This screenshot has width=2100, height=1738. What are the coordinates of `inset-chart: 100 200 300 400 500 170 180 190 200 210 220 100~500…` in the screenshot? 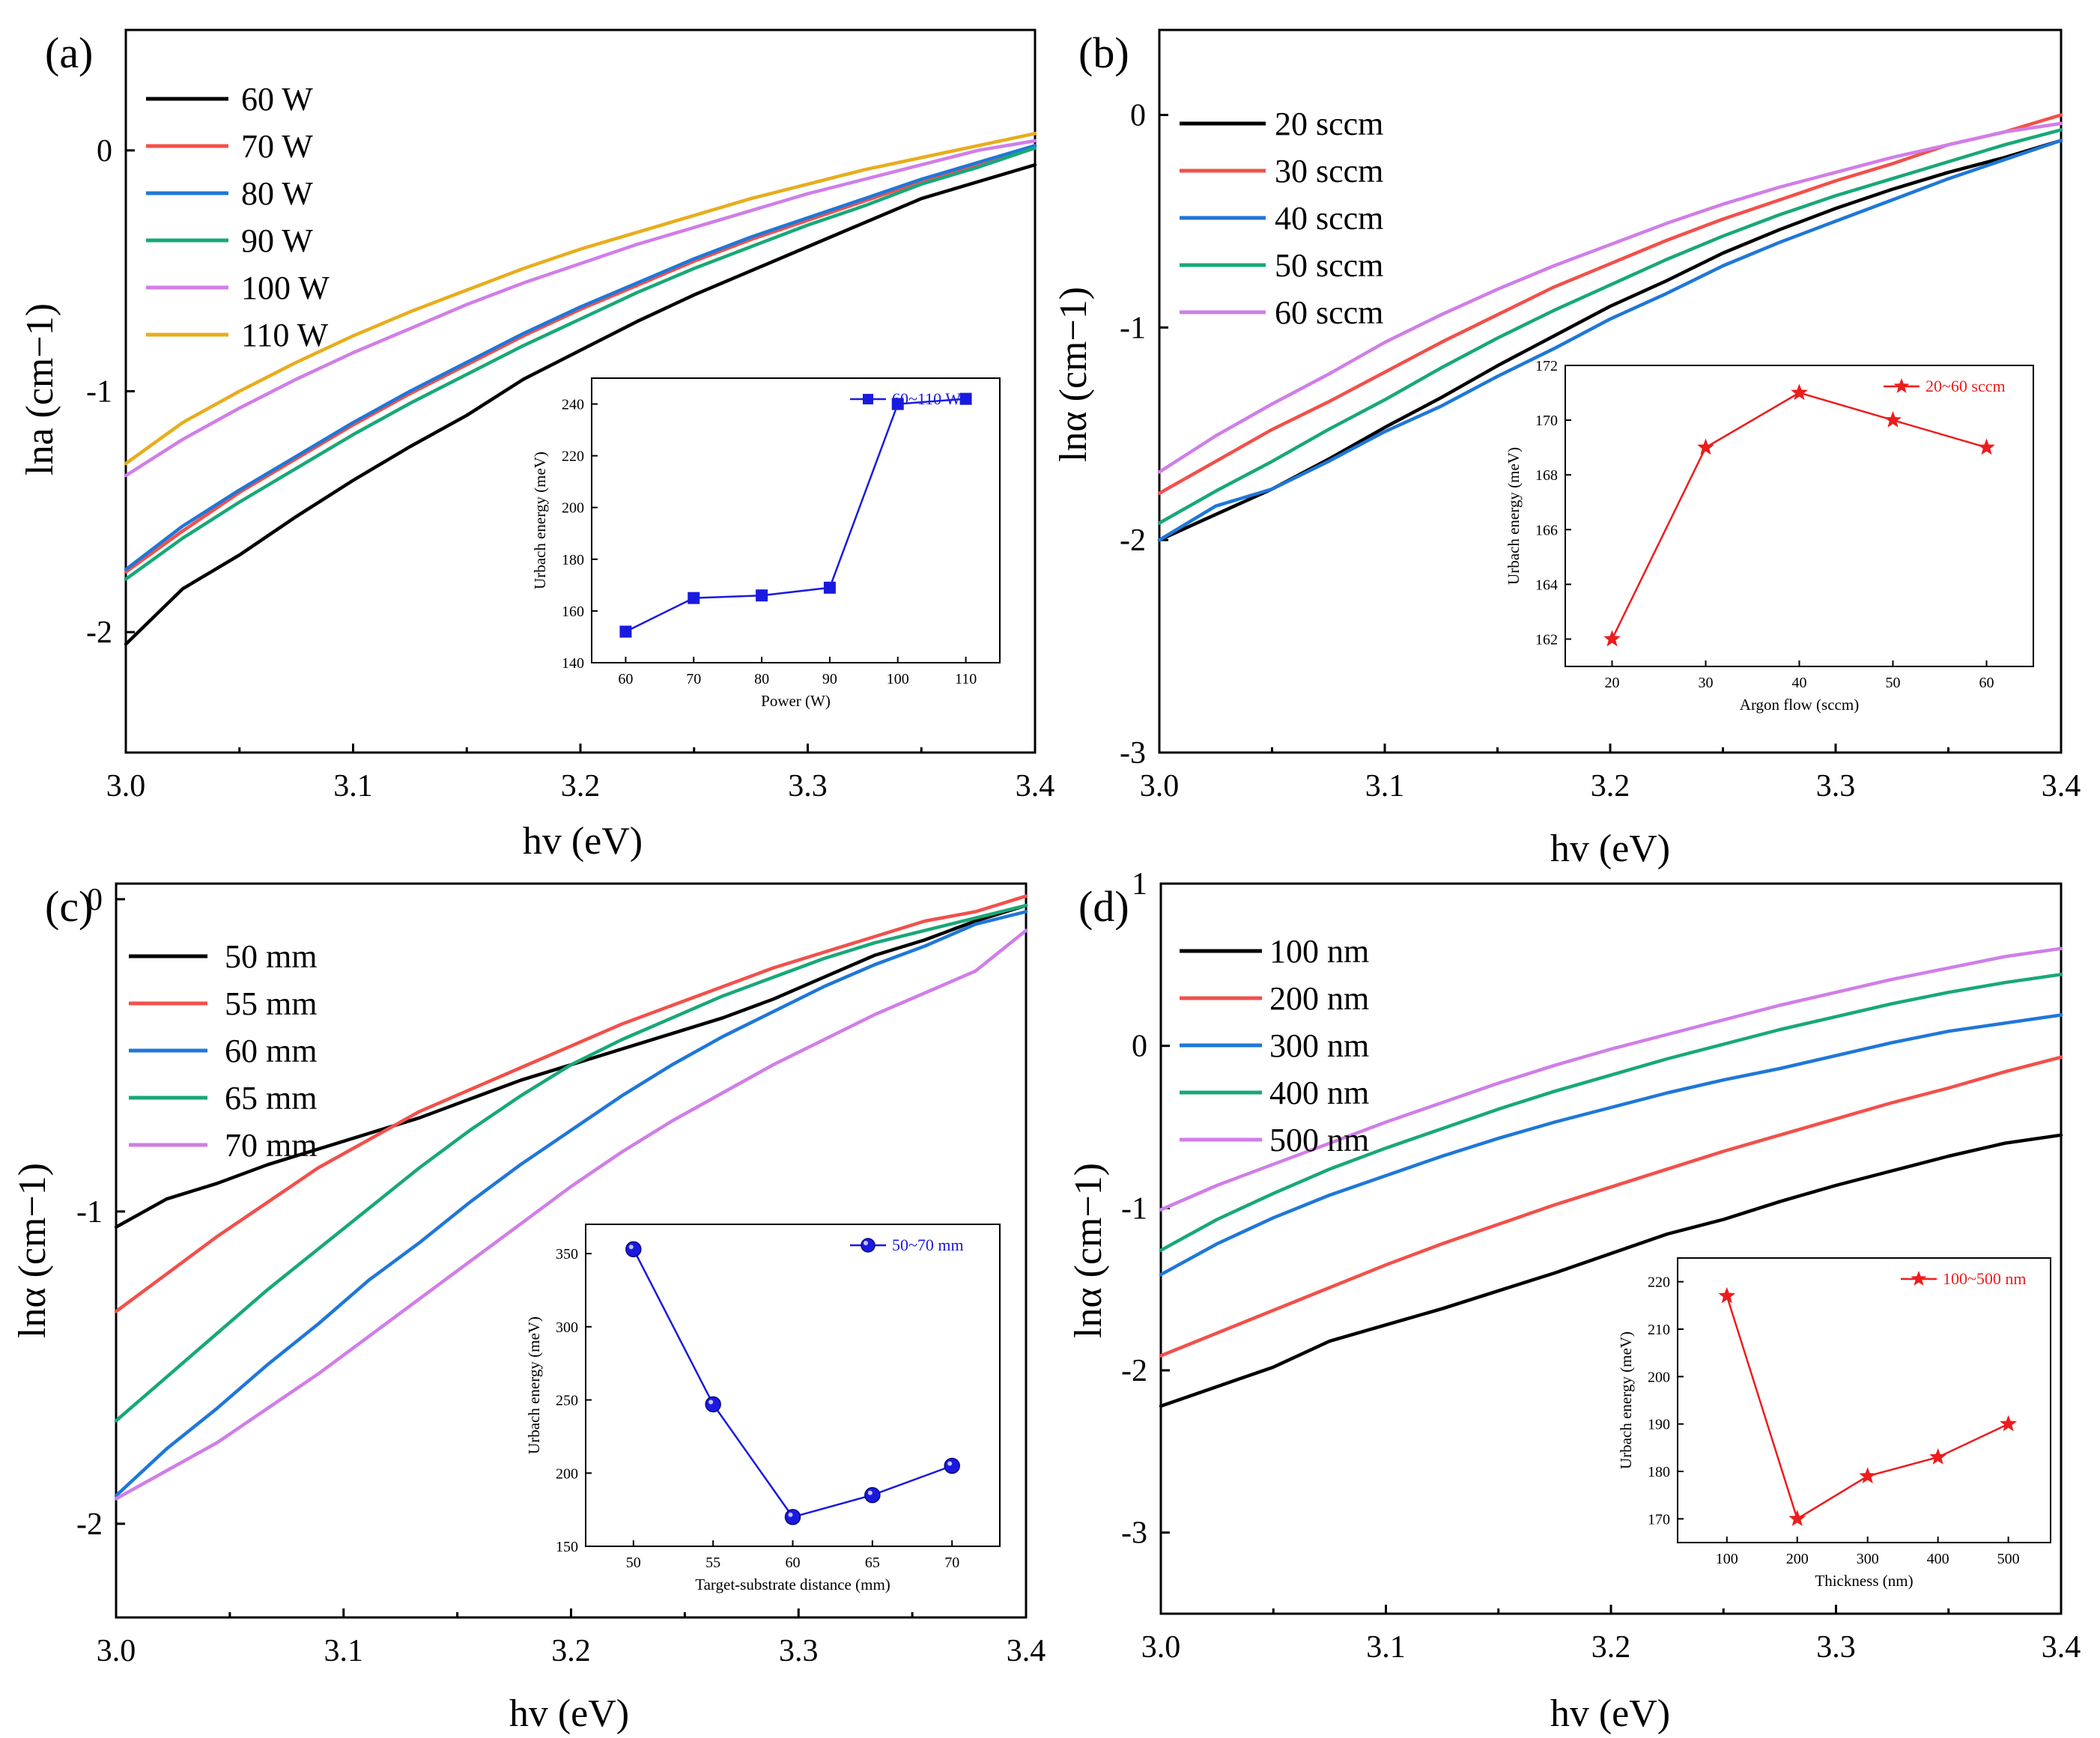 It's located at (1834, 1423).